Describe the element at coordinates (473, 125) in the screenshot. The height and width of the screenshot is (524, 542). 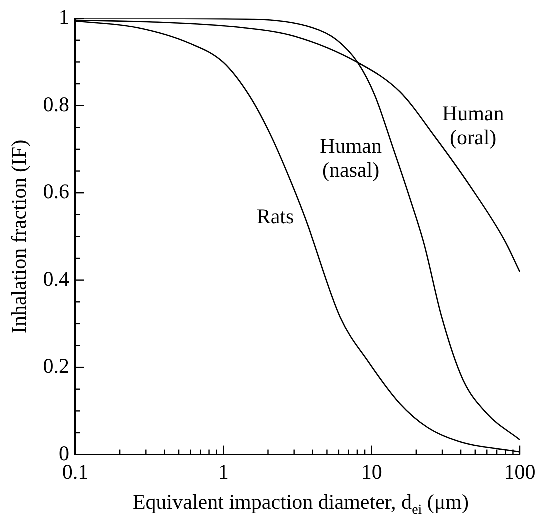
I see `series-label: Human (oral)` at that location.